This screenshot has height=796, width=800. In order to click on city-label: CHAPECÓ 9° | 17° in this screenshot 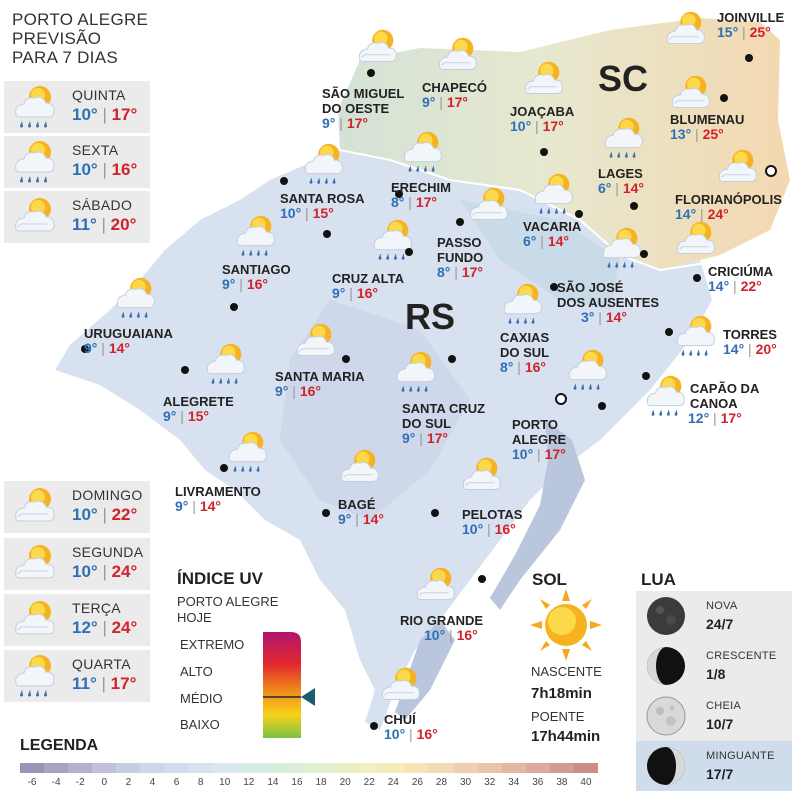, I will do `click(455, 95)`.